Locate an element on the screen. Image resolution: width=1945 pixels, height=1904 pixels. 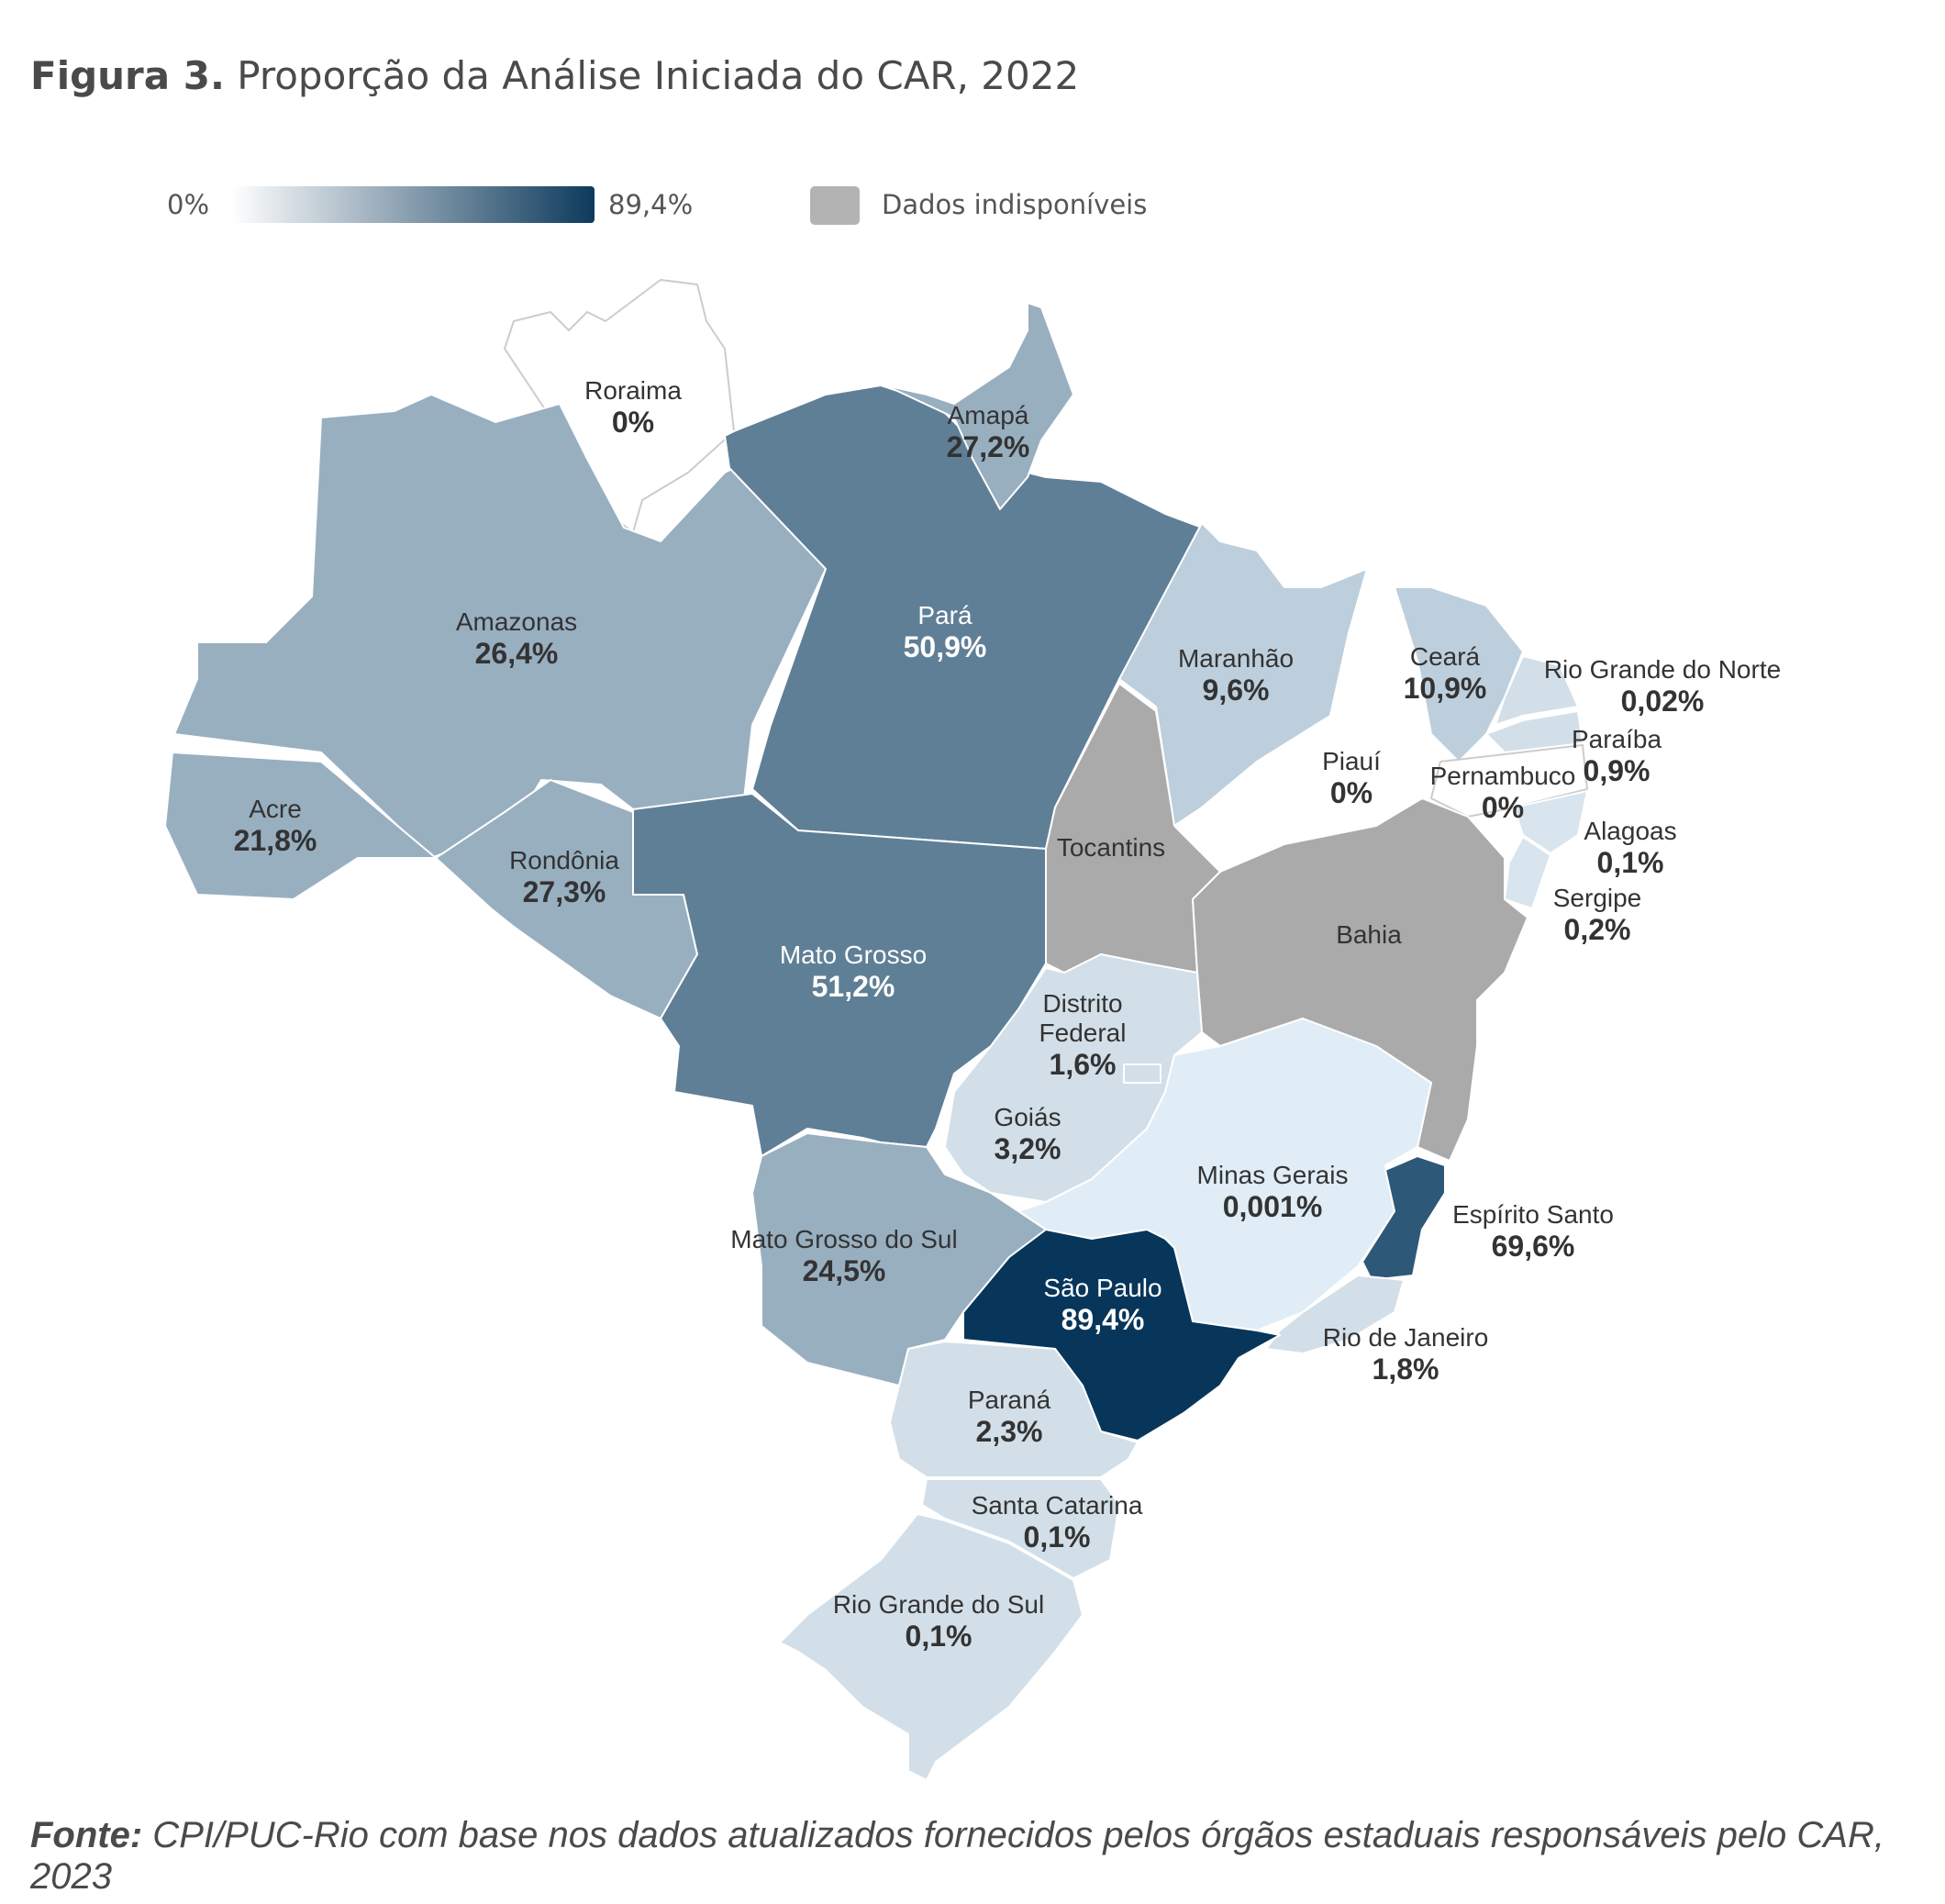
state-name: Rio Grande do Norte is located at coordinates (1662, 669).